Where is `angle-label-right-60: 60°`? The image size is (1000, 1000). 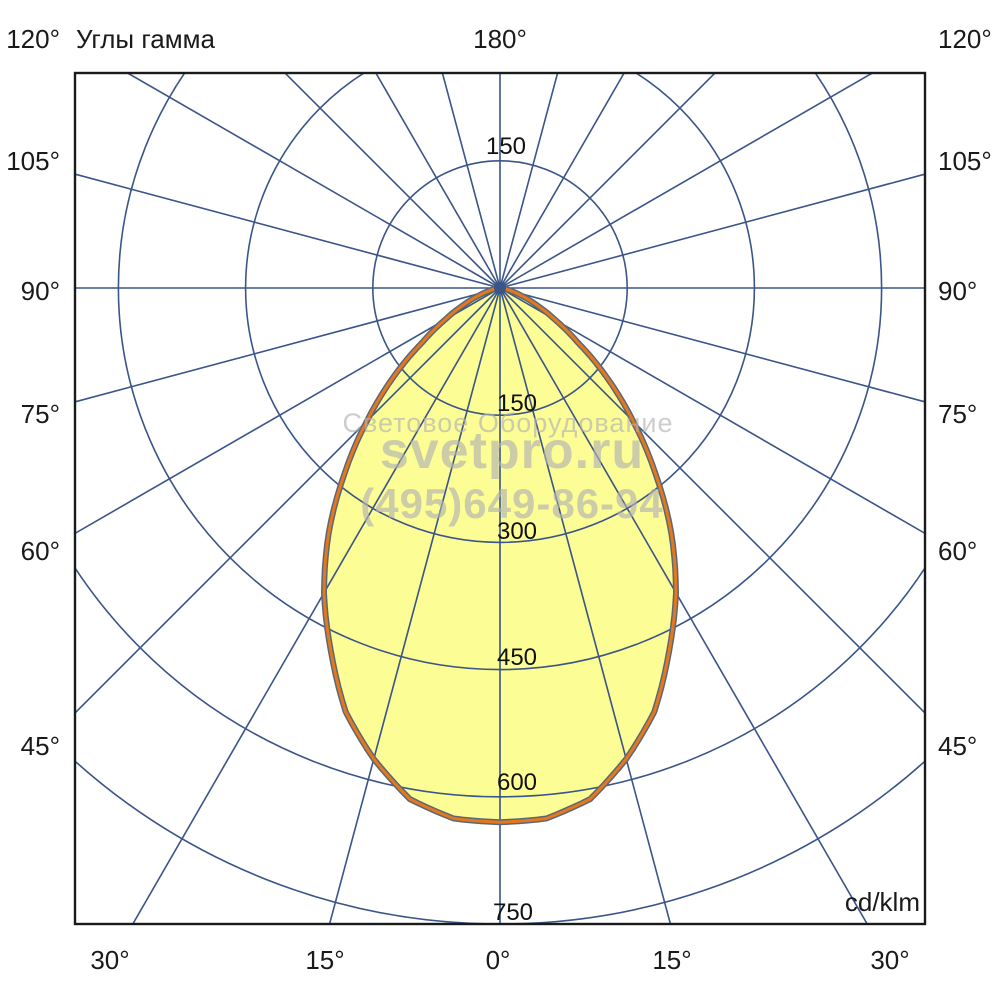 angle-label-right-60: 60° is located at coordinates (958, 551).